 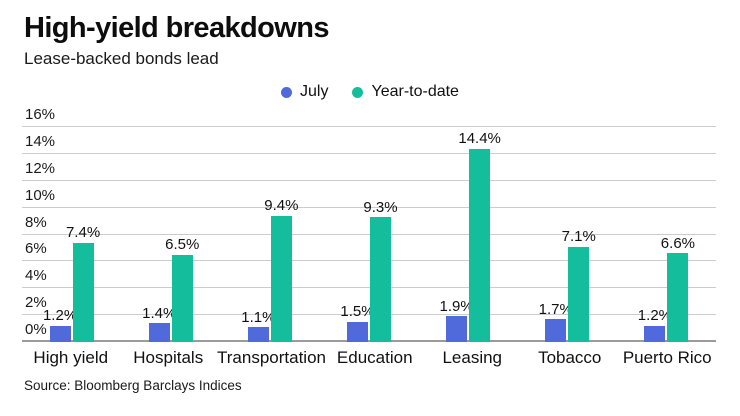 What do you see at coordinates (556, 321) in the screenshot?
I see `bar-july: 1.7%` at bounding box center [556, 321].